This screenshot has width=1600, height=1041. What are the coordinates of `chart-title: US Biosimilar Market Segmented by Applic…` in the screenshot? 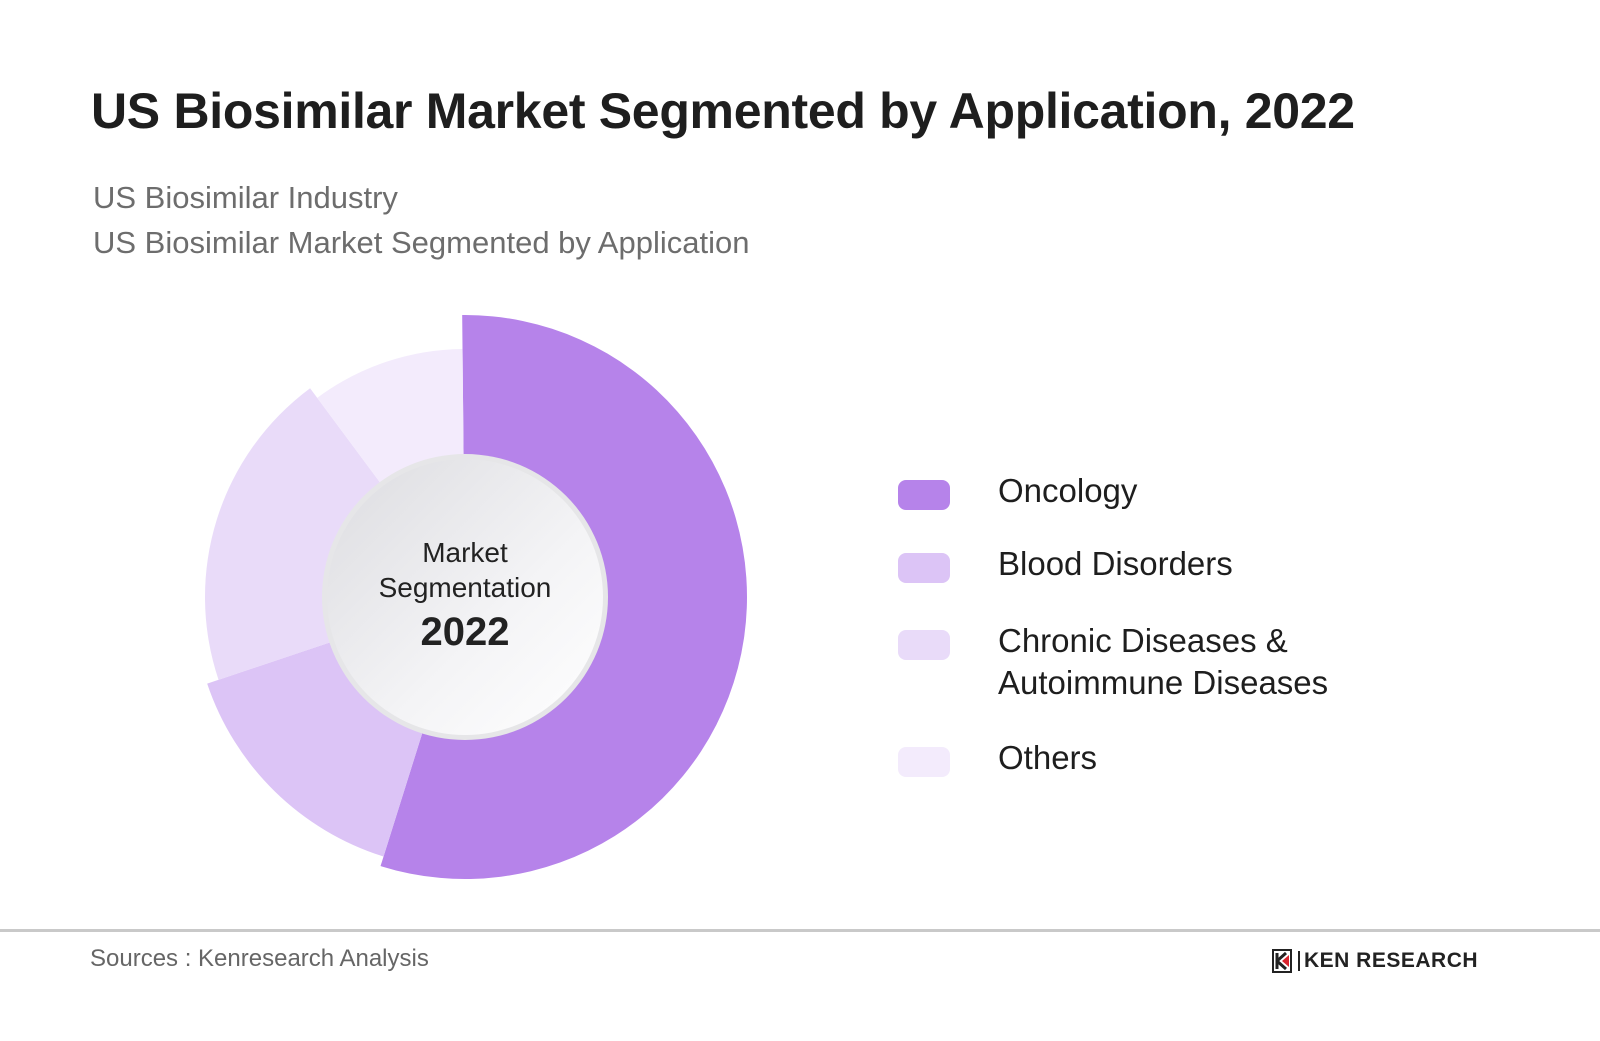 It's located at (723, 111).